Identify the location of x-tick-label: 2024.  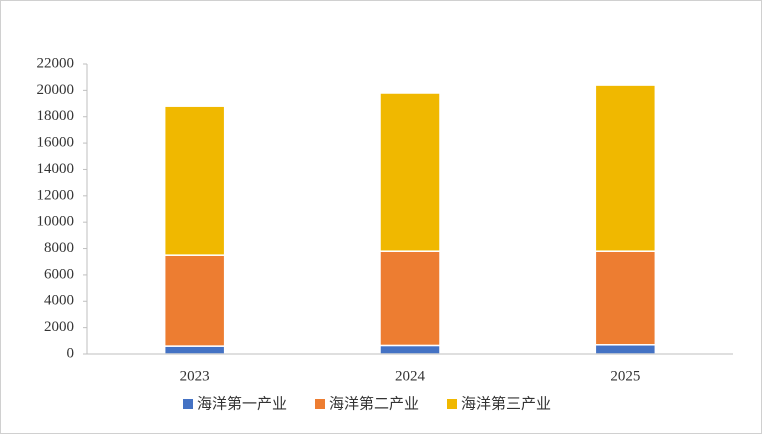
(410, 376).